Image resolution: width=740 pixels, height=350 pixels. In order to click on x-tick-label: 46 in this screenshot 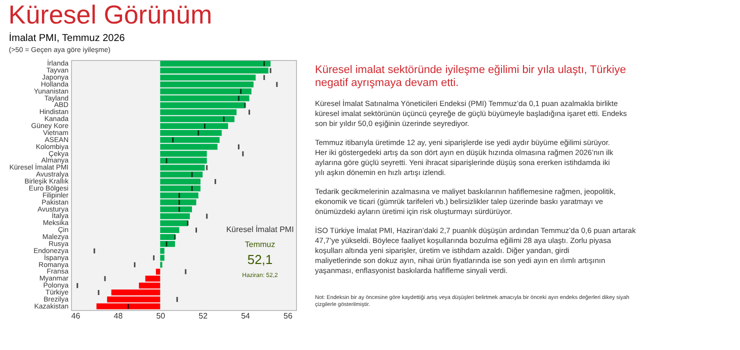, I will do `click(76, 316)`.